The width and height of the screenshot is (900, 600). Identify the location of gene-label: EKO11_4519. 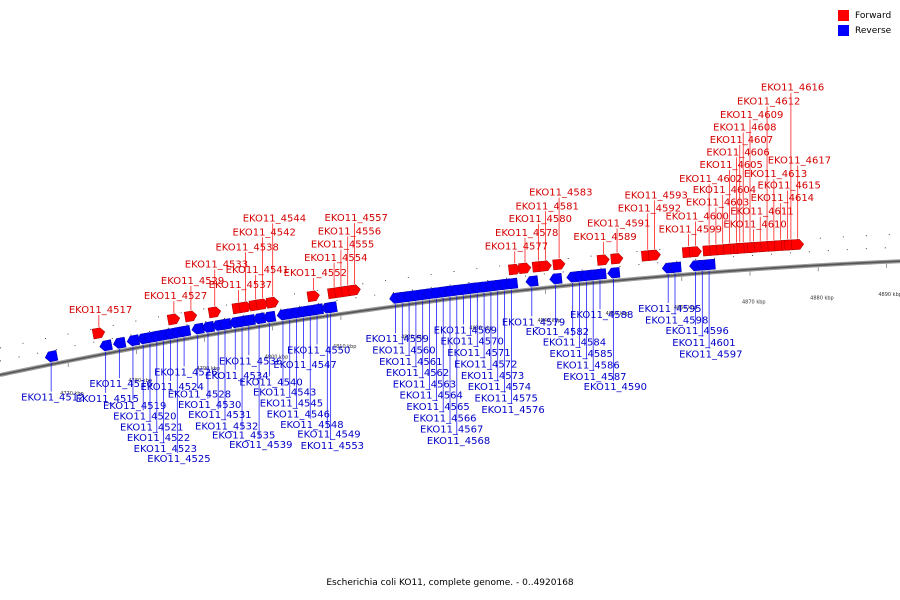
(134, 406).